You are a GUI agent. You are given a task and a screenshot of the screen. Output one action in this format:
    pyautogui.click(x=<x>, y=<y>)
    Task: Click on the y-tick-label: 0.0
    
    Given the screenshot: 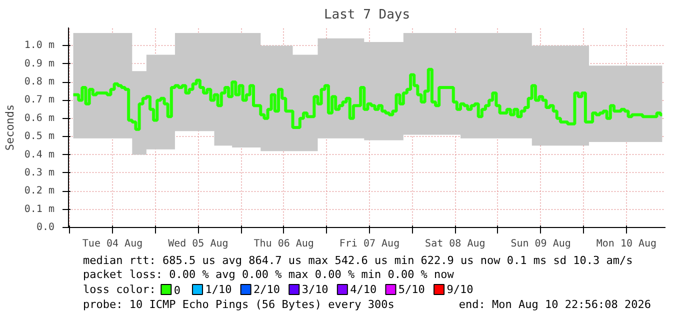 What is the action you would take?
    pyautogui.click(x=45, y=227)
    